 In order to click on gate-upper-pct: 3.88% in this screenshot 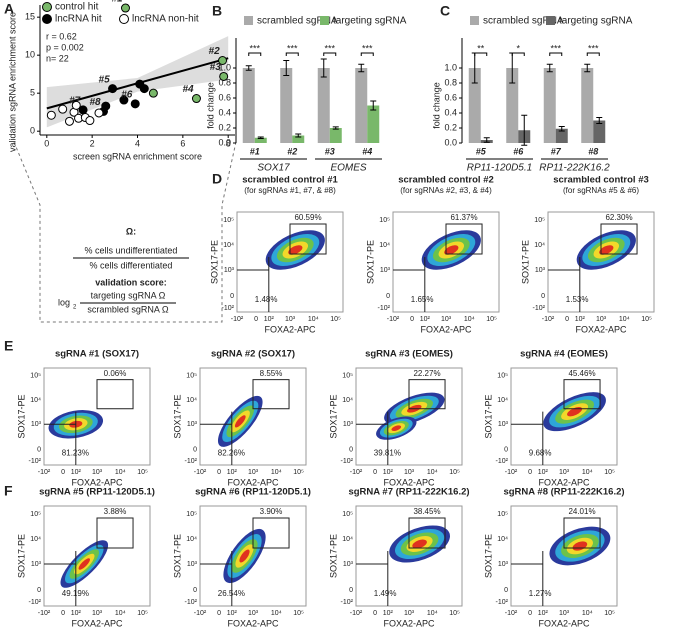, I will do `click(115, 511)`.